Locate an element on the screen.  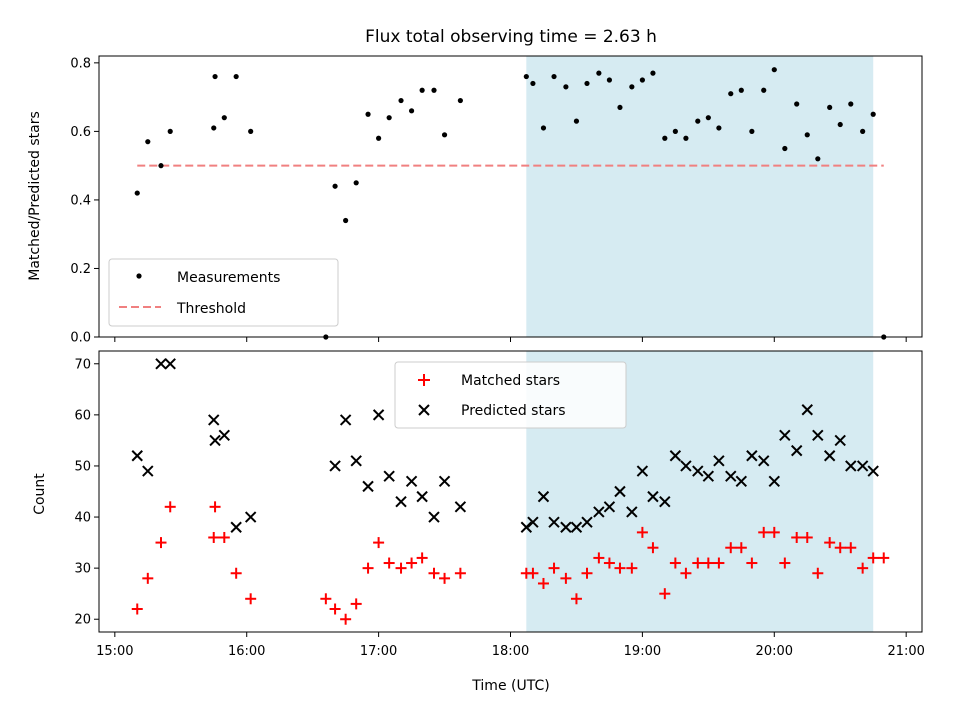
bottom-legend-label-matched: Matched stars is located at coordinates (510, 381).